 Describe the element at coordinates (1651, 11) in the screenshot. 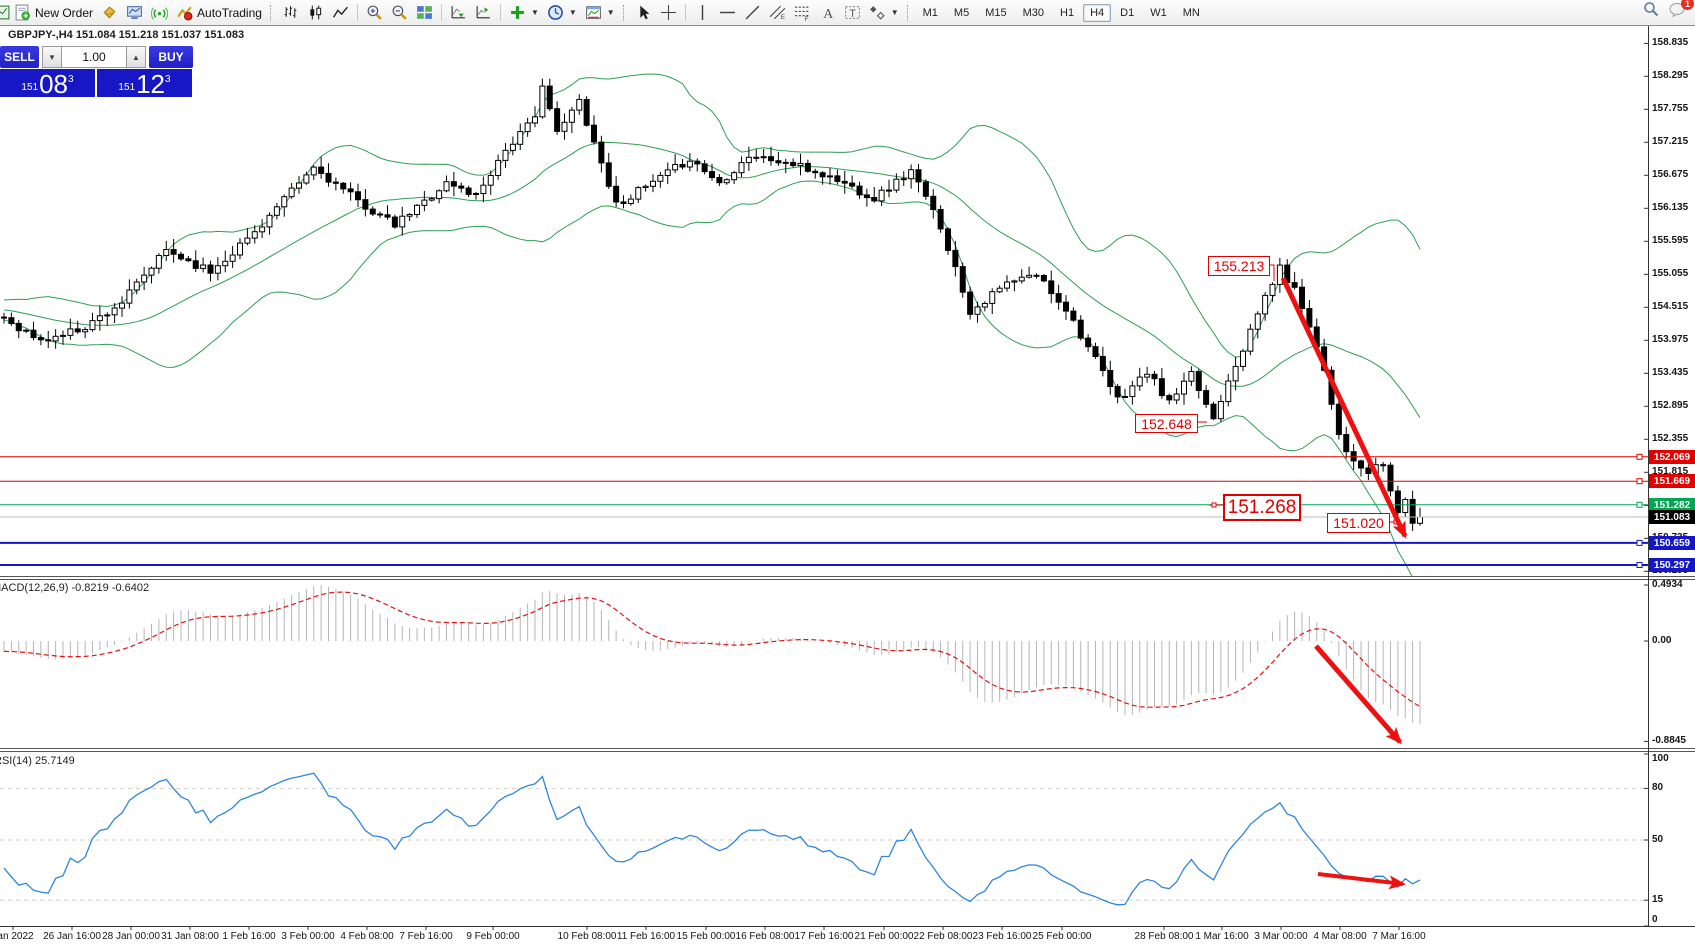

I see `search-icon` at that location.